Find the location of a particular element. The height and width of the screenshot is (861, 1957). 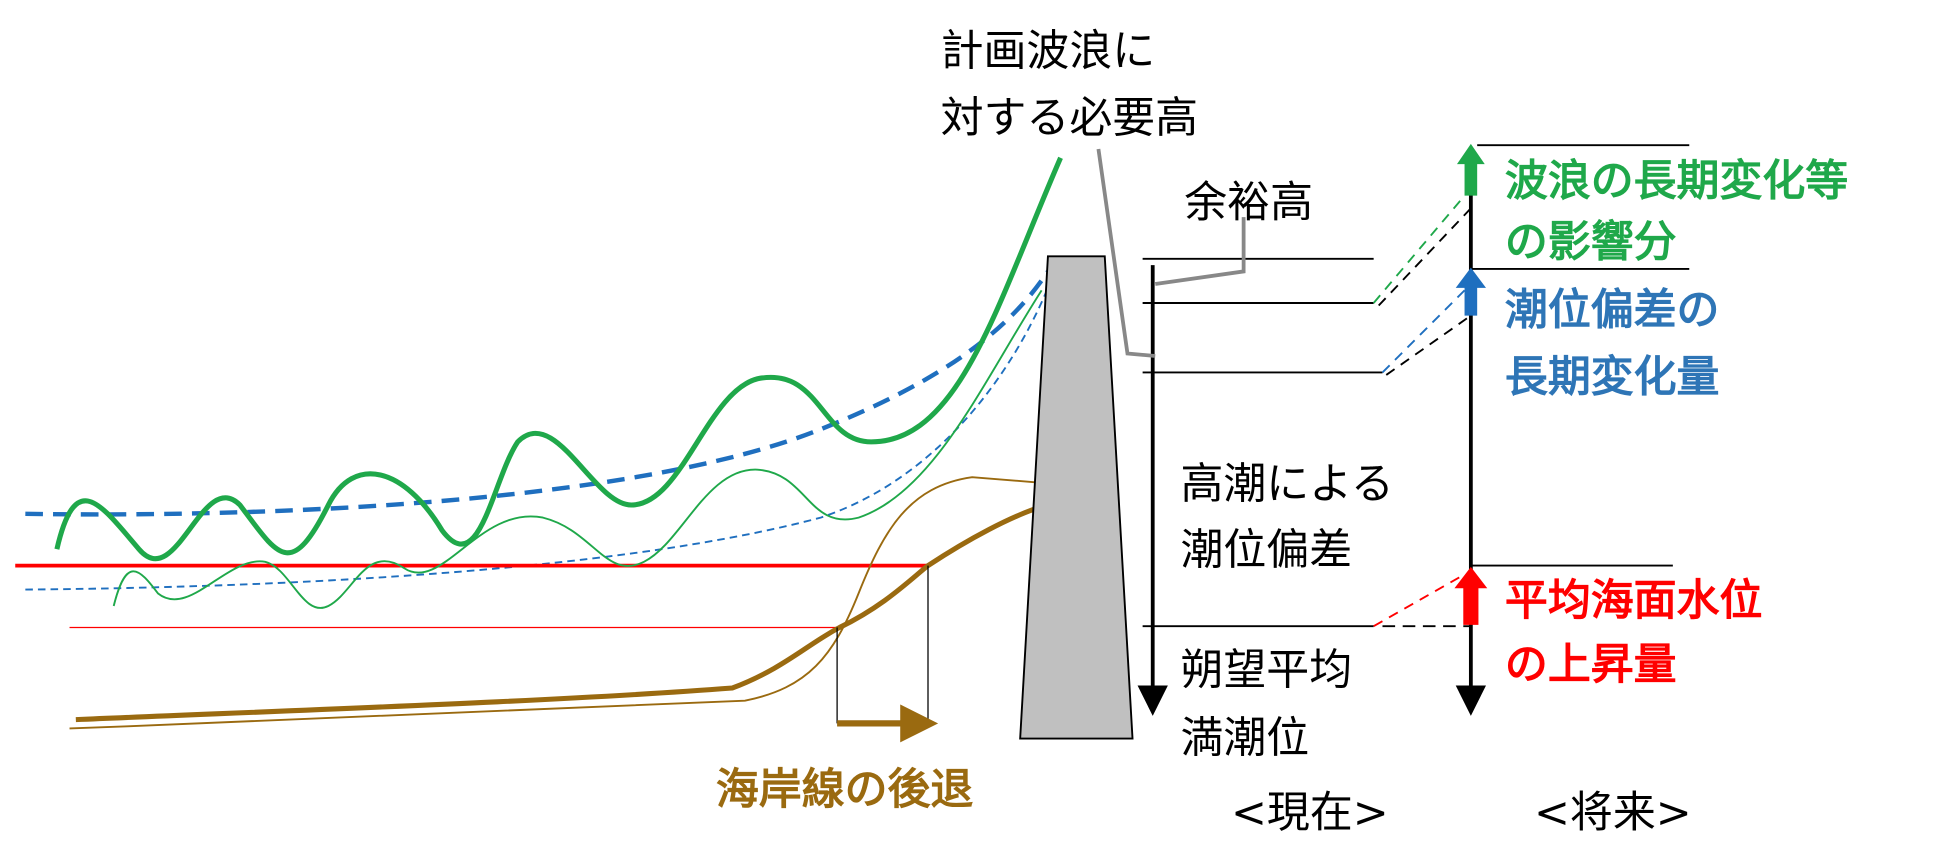

label: 余裕高 is located at coordinates (1248, 203).